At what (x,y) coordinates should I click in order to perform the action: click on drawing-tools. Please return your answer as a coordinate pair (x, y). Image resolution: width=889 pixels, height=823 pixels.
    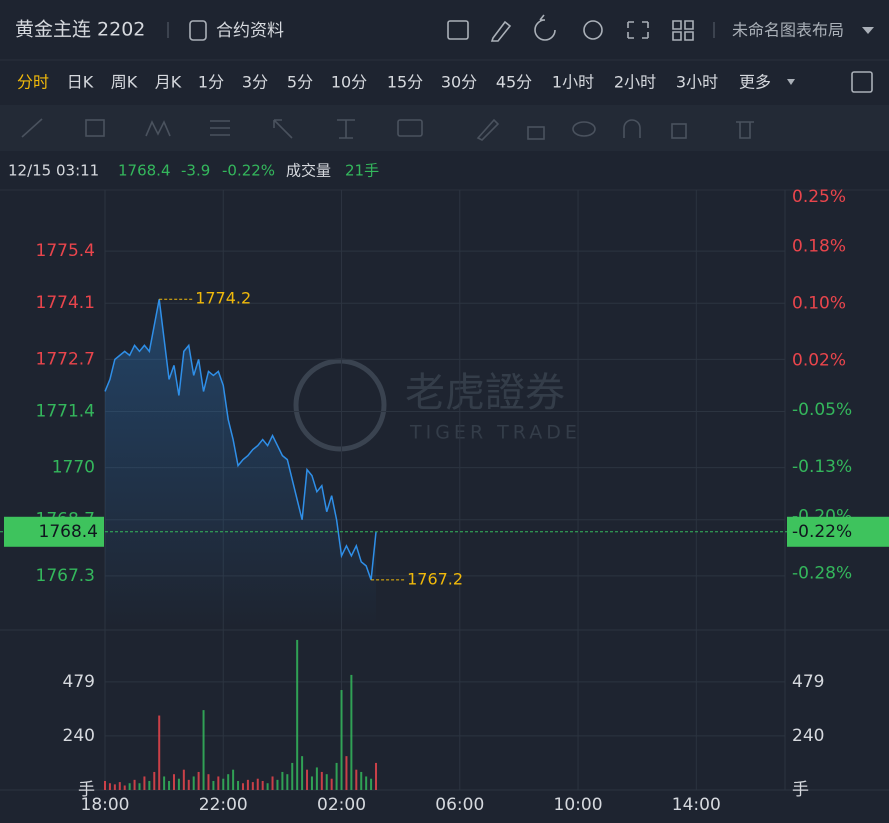
    Looking at the image, I should click on (387, 129).